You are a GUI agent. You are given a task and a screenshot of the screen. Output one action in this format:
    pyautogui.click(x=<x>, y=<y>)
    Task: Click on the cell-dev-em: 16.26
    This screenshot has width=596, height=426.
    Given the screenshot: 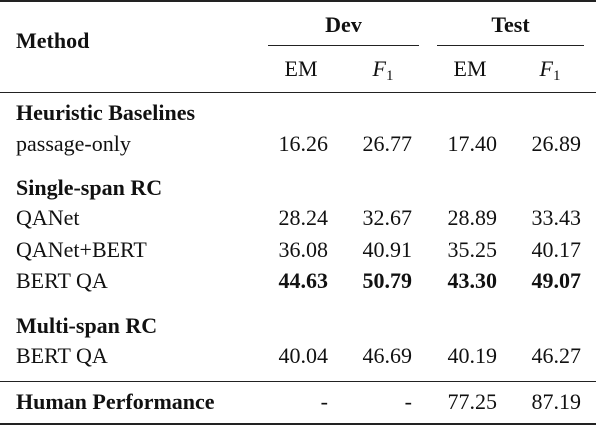 What is the action you would take?
    pyautogui.click(x=303, y=143)
    